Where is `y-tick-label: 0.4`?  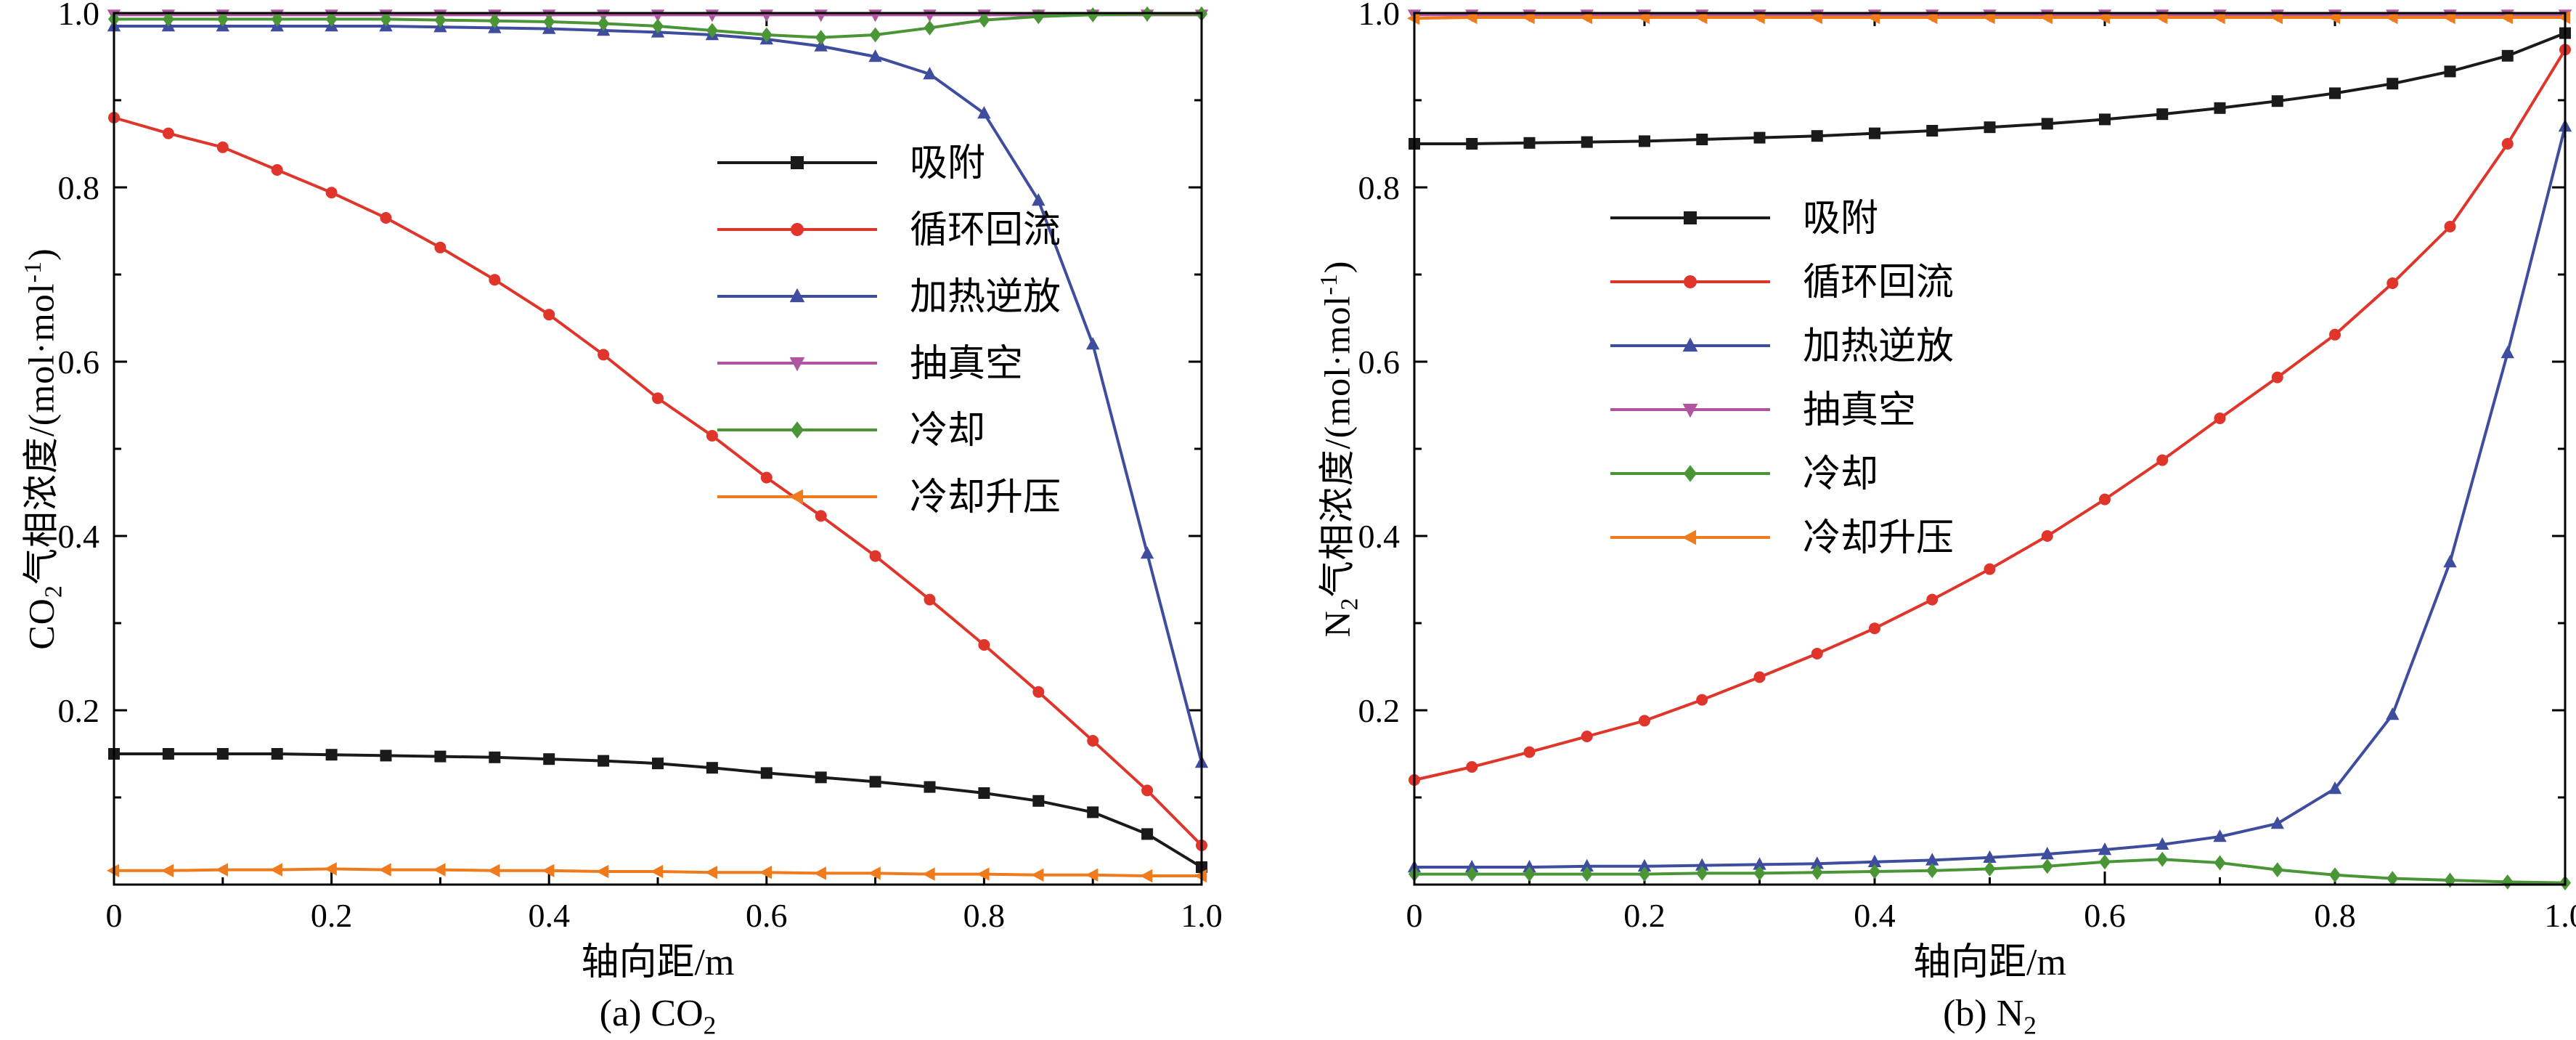
y-tick-label: 0.4 is located at coordinates (1379, 536).